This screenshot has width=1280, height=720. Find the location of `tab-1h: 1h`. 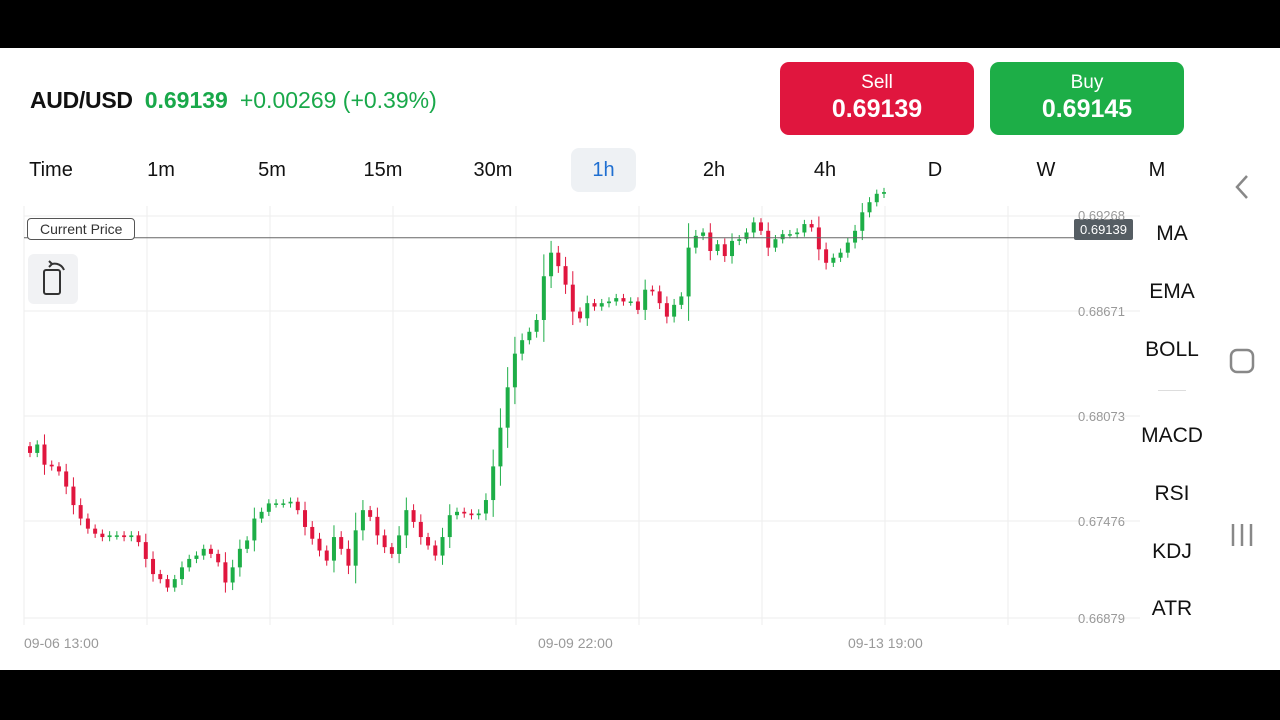

tab-1h: 1h is located at coordinates (603, 170).